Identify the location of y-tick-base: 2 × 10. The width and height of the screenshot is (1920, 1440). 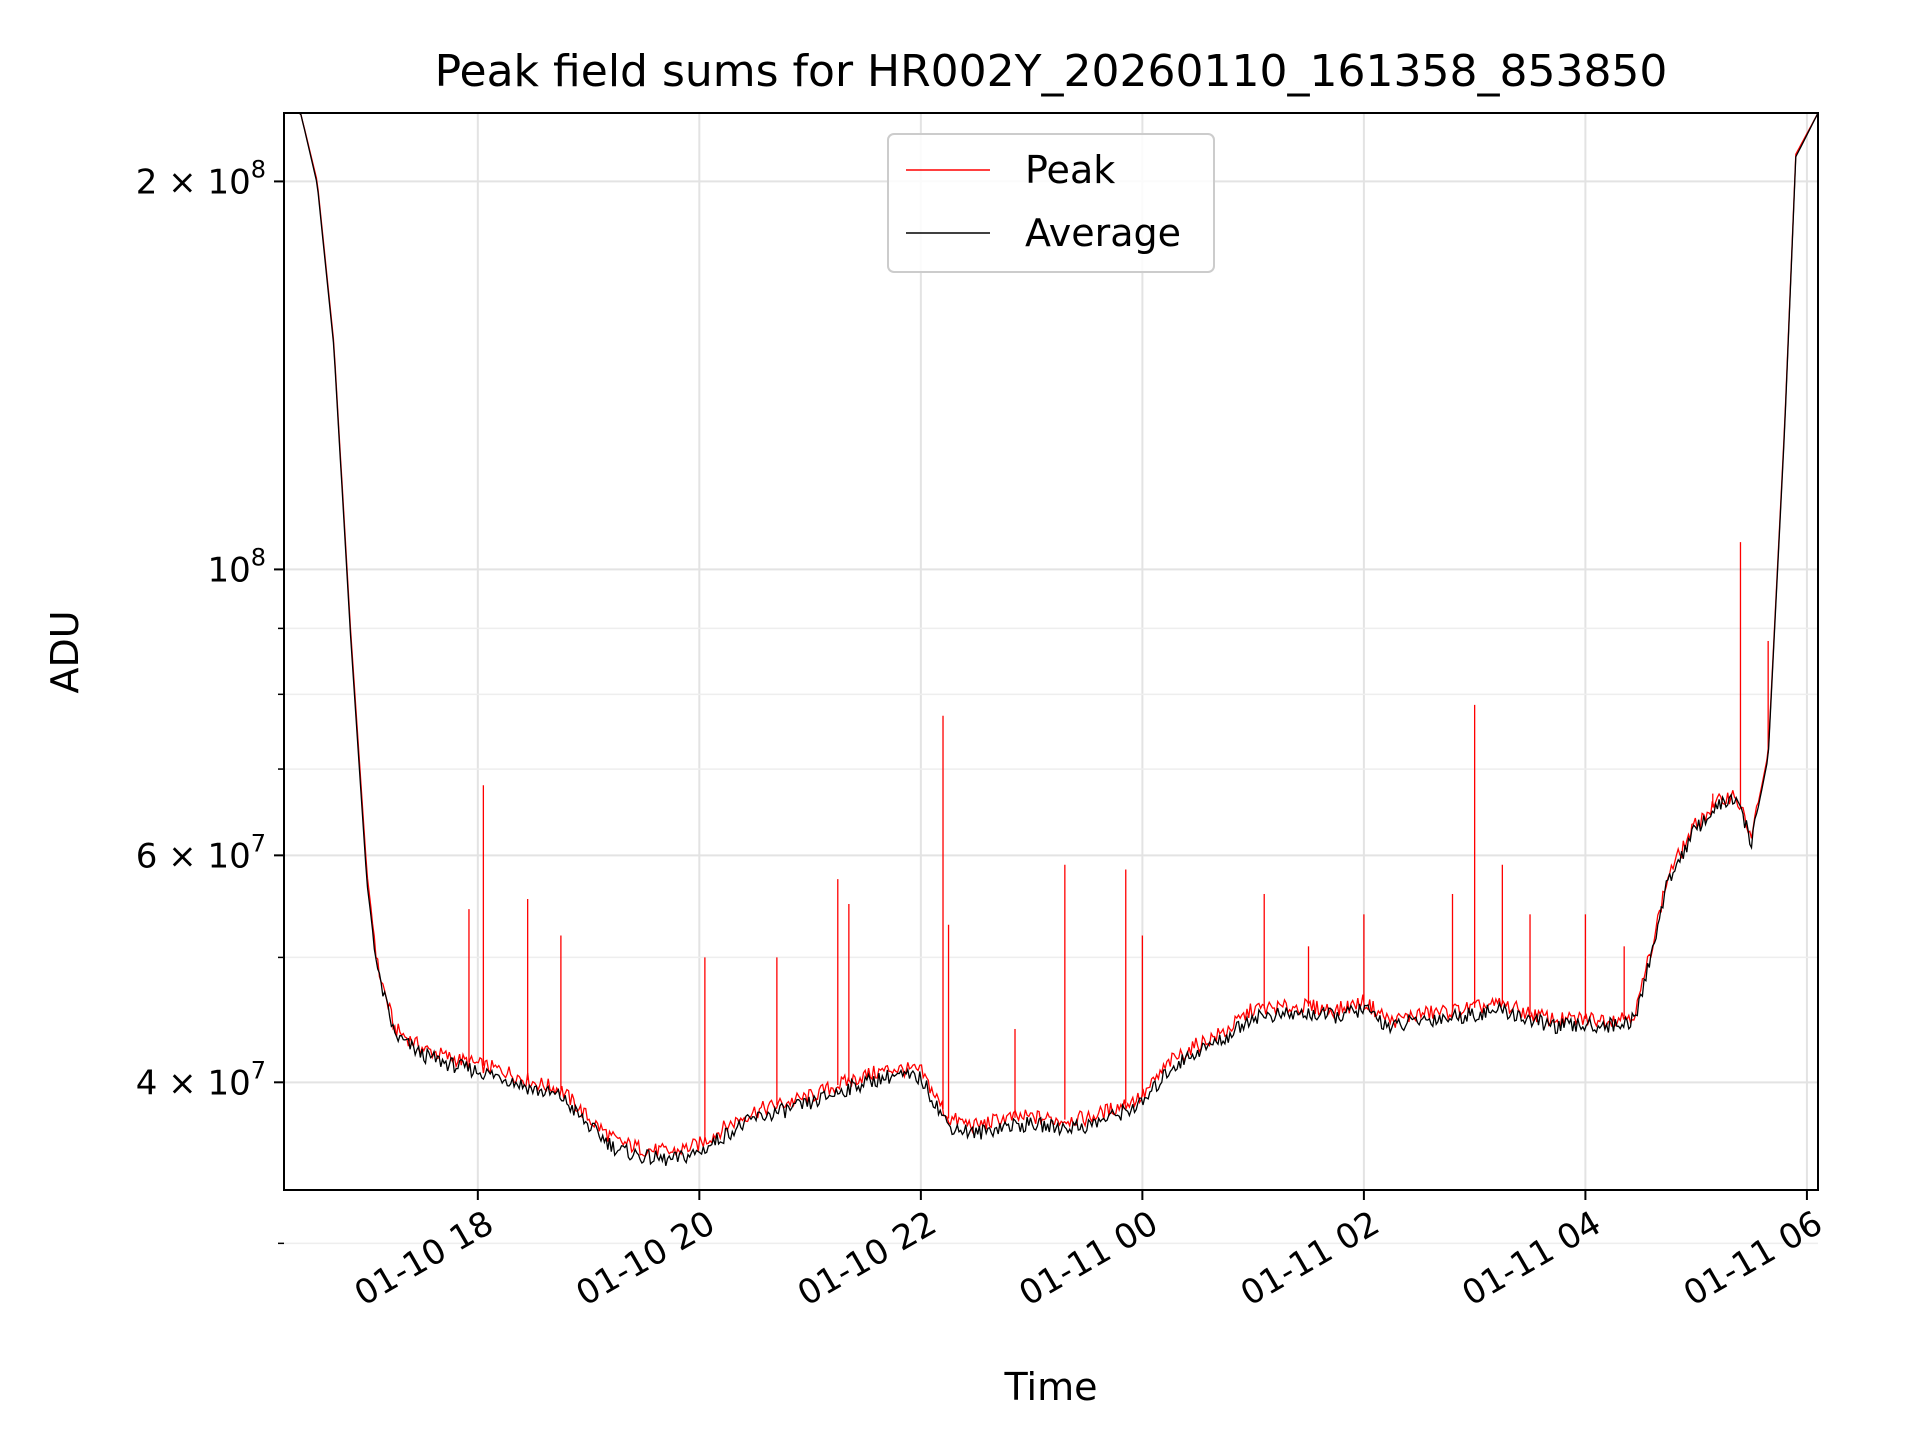
(193, 182).